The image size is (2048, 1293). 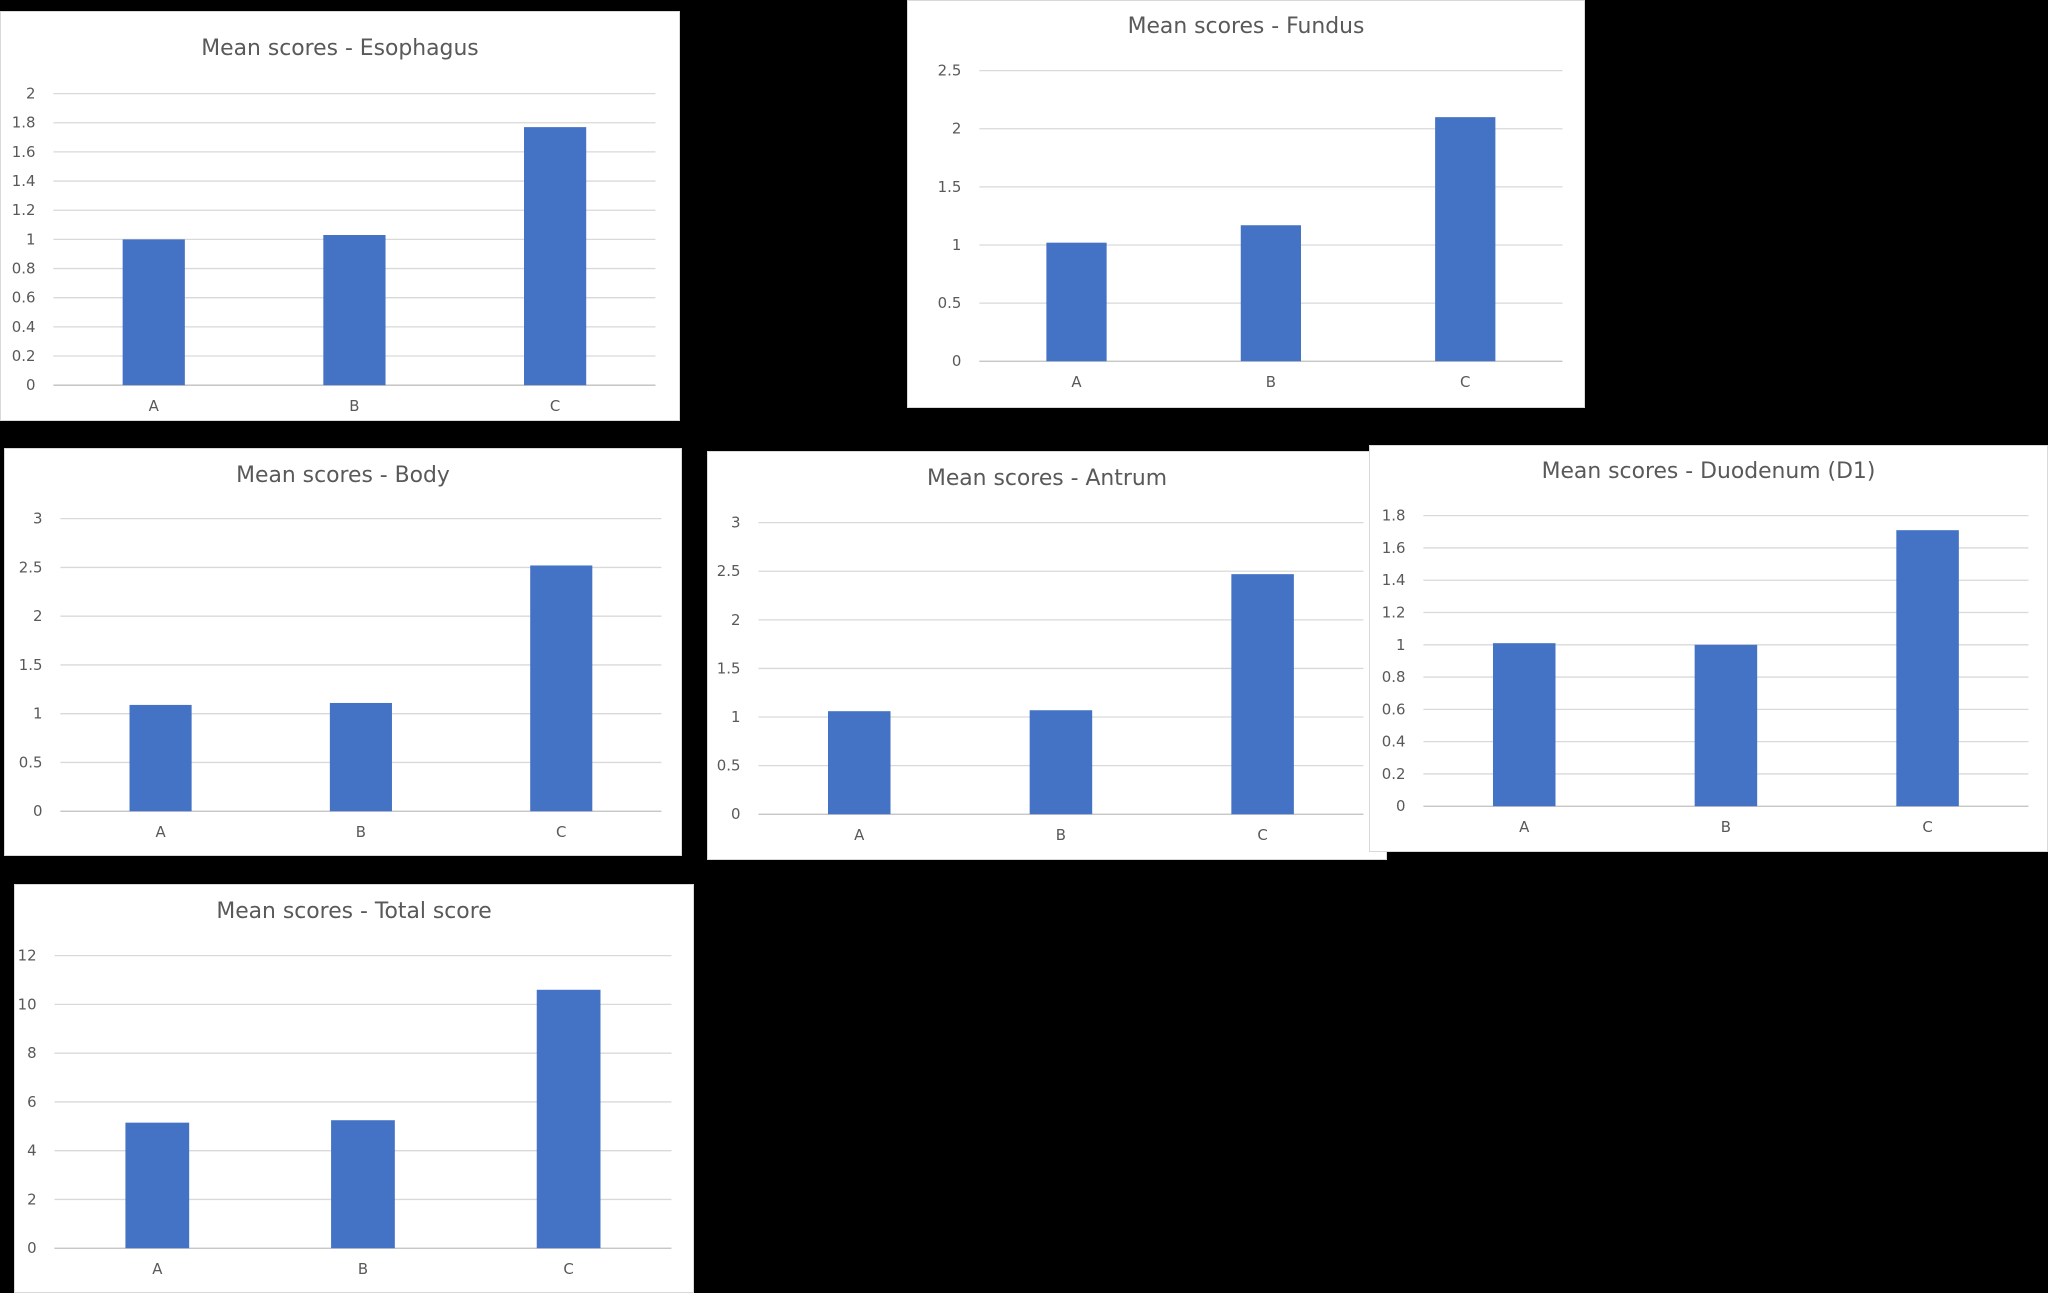 I want to click on y-tick-label: 6, so click(x=31, y=1102).